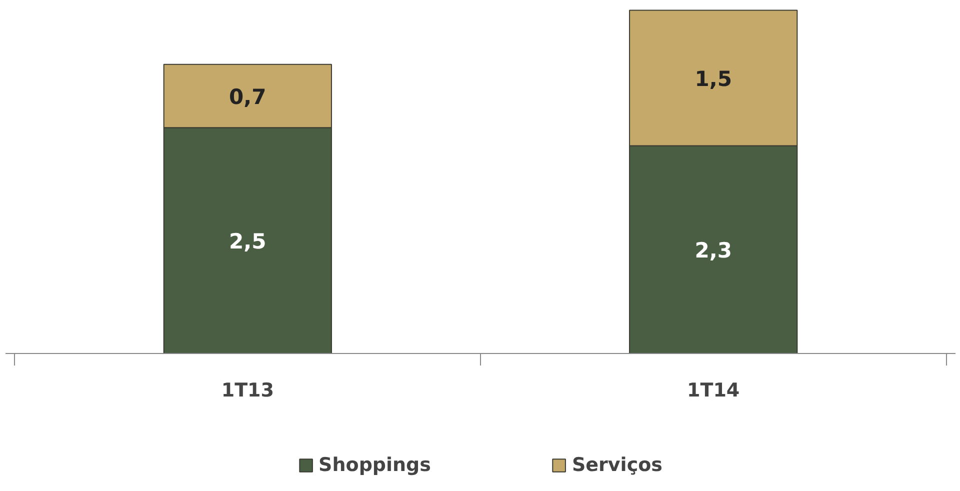  Describe the element at coordinates (713, 390) in the screenshot. I see `x-tick-label: 1T14` at that location.